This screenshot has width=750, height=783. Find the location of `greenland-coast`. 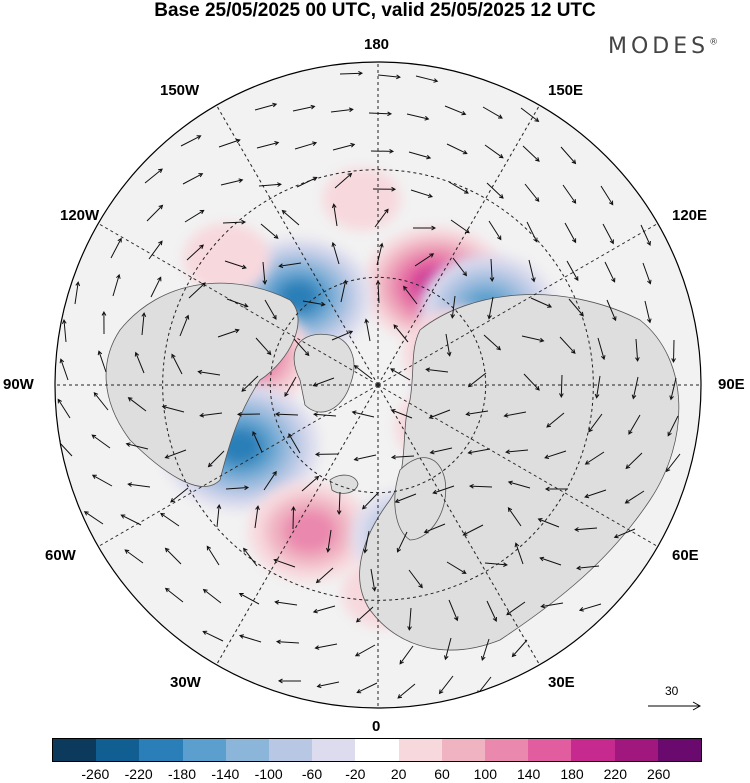

greenland-coast is located at coordinates (324, 373).